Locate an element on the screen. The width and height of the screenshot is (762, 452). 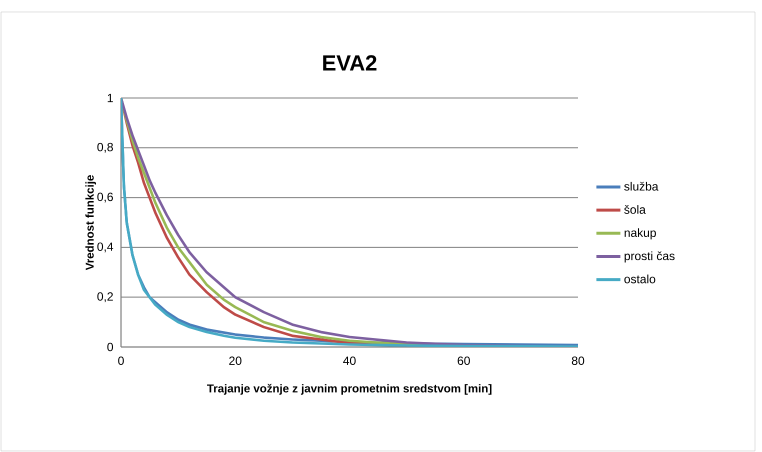
x-tick-label: 0 is located at coordinates (121, 360).